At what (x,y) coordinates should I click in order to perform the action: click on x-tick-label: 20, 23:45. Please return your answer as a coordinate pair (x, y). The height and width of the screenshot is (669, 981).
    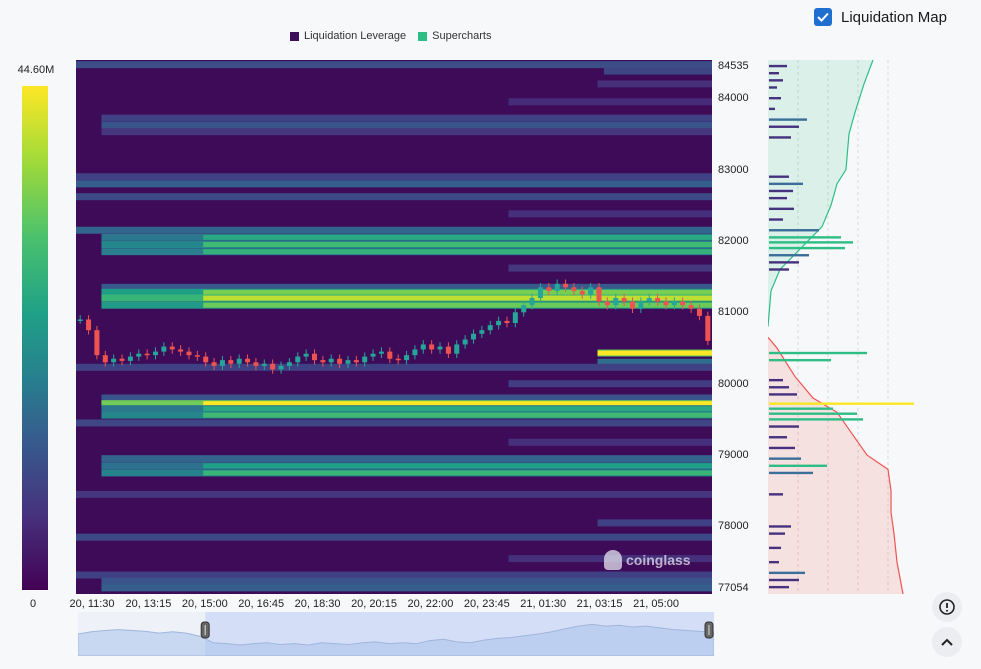
    Looking at the image, I should click on (486, 604).